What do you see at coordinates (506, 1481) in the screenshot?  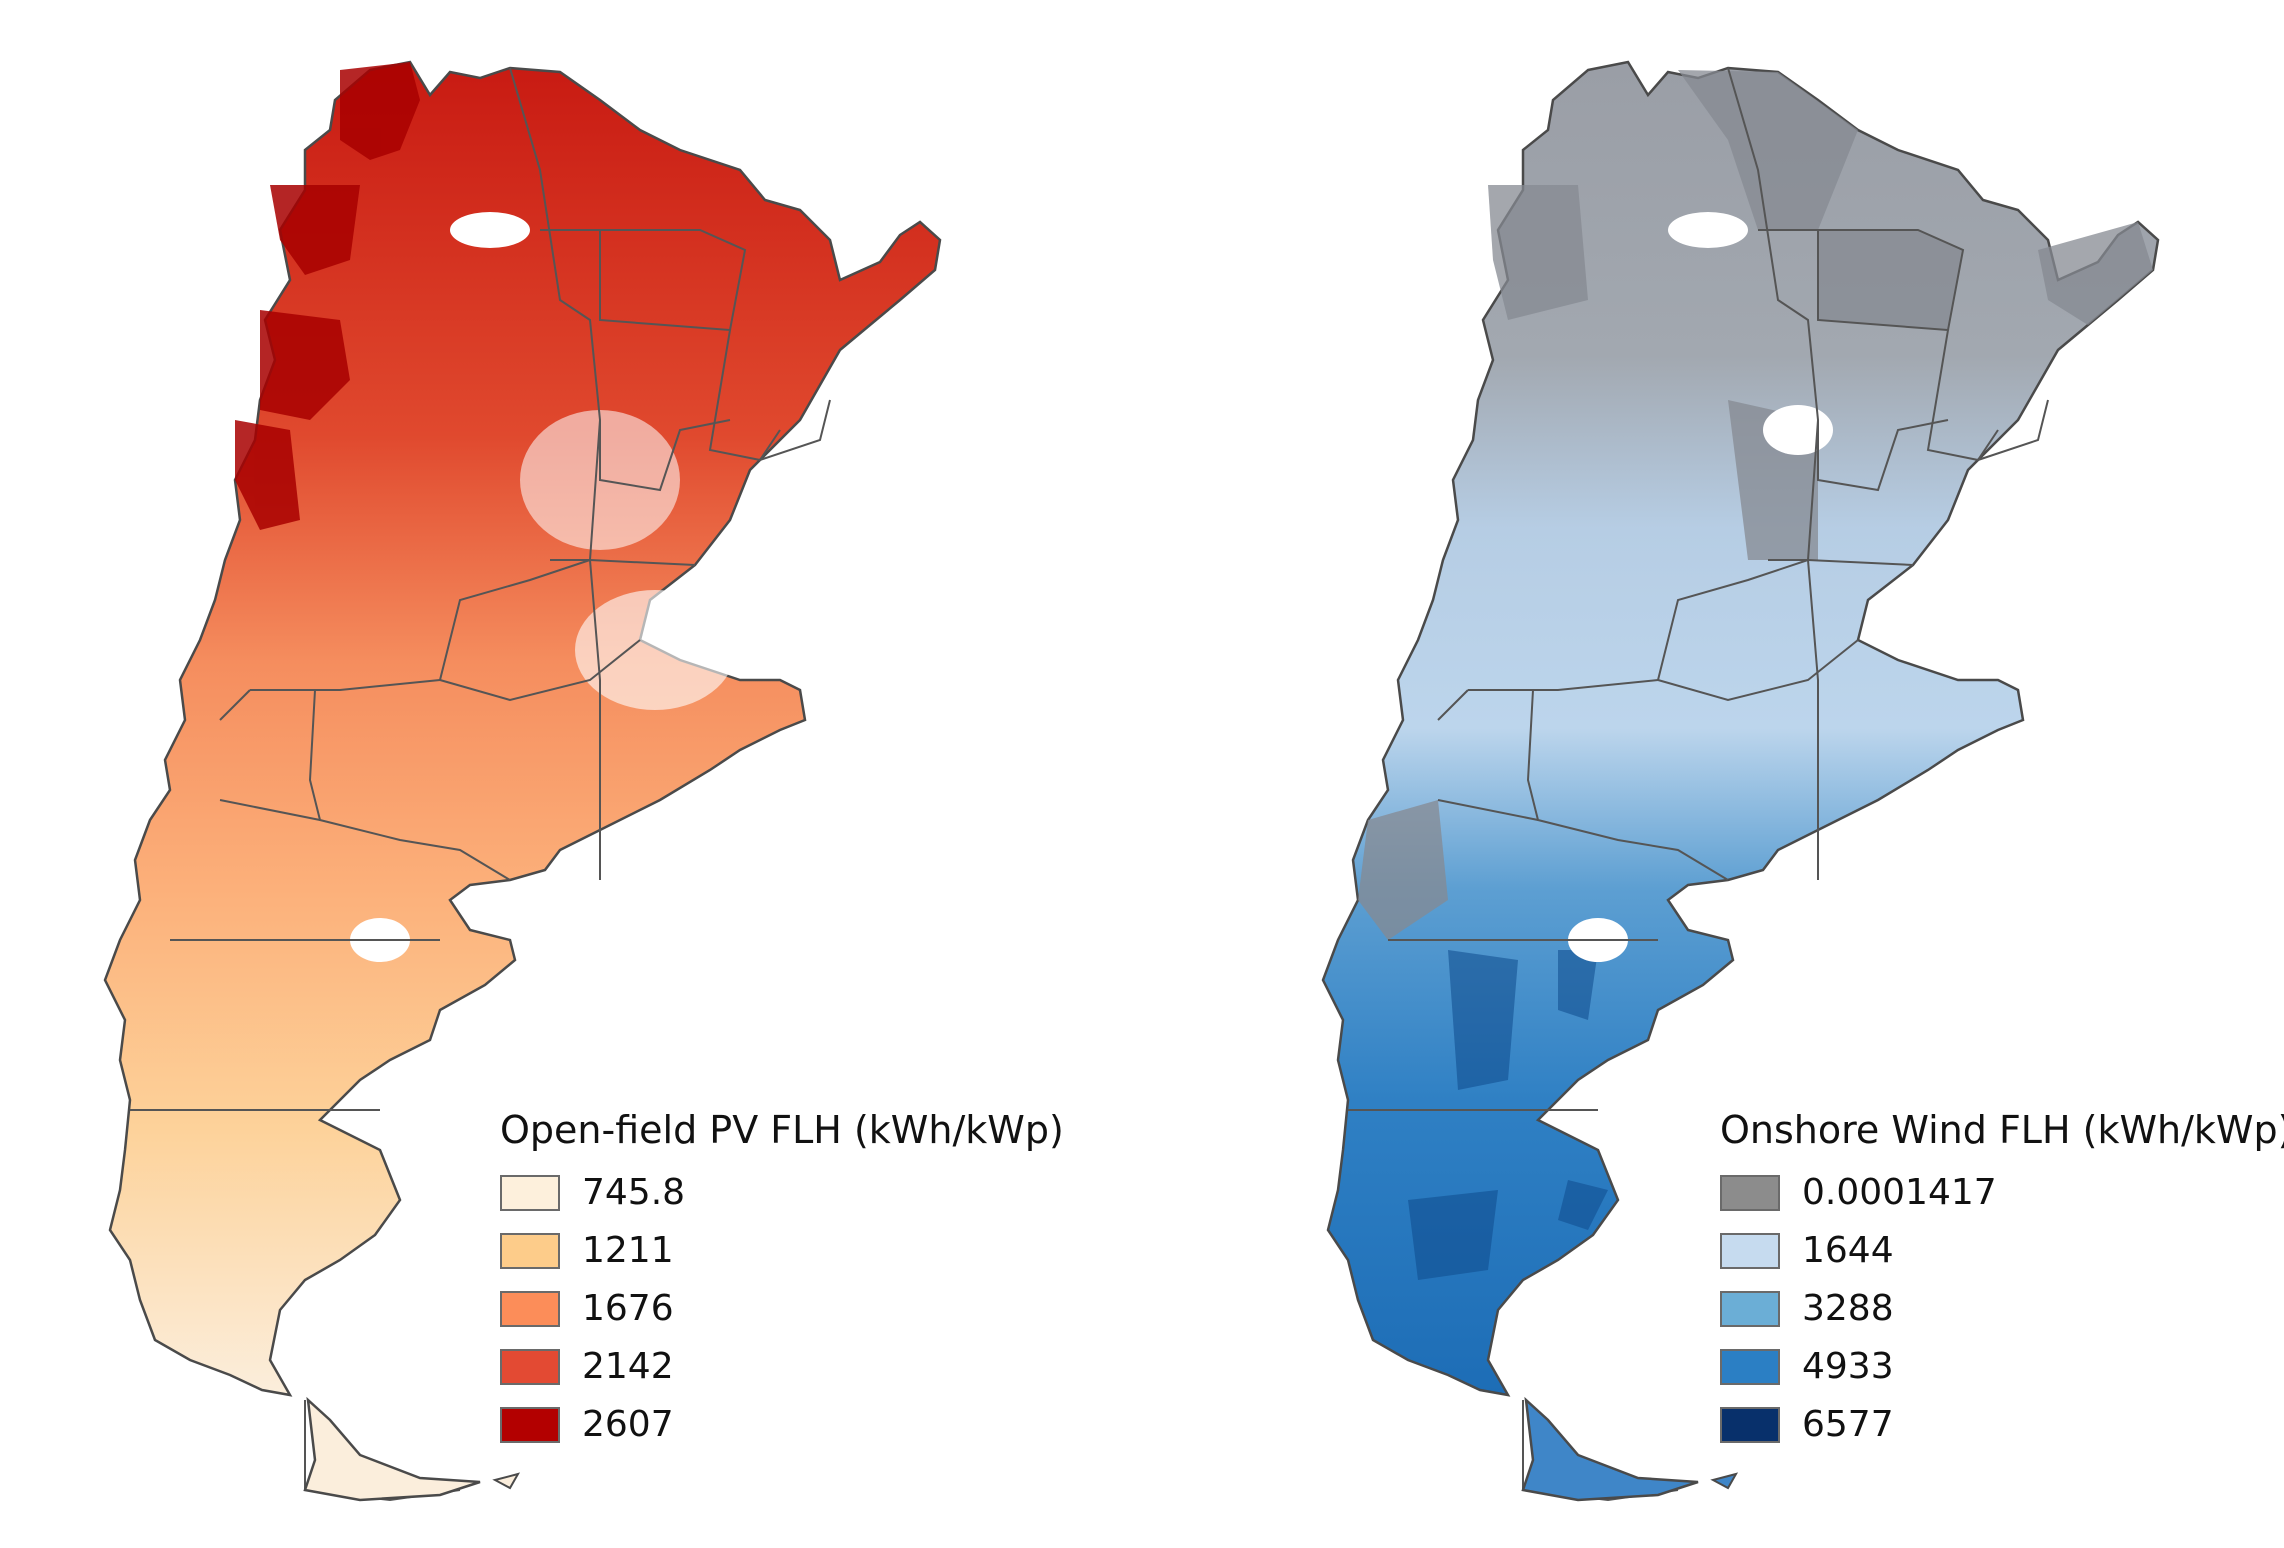 I see `pv-malvinas-fragment` at bounding box center [506, 1481].